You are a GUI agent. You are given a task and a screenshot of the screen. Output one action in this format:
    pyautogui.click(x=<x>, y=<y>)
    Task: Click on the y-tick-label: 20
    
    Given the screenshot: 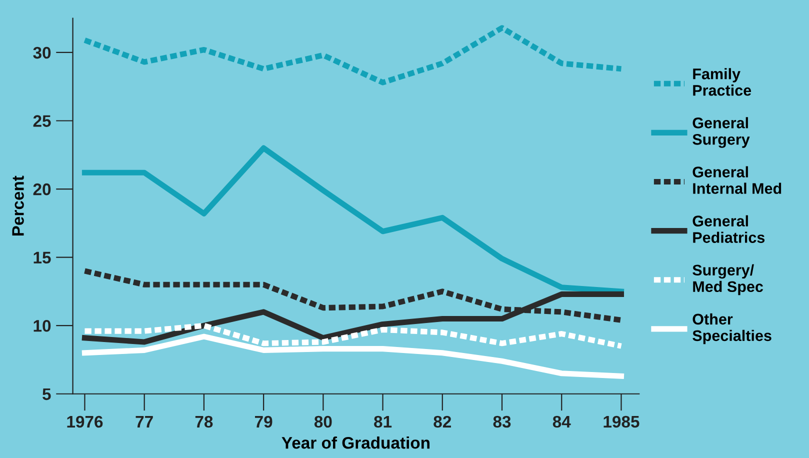 What is the action you would take?
    pyautogui.click(x=42, y=189)
    